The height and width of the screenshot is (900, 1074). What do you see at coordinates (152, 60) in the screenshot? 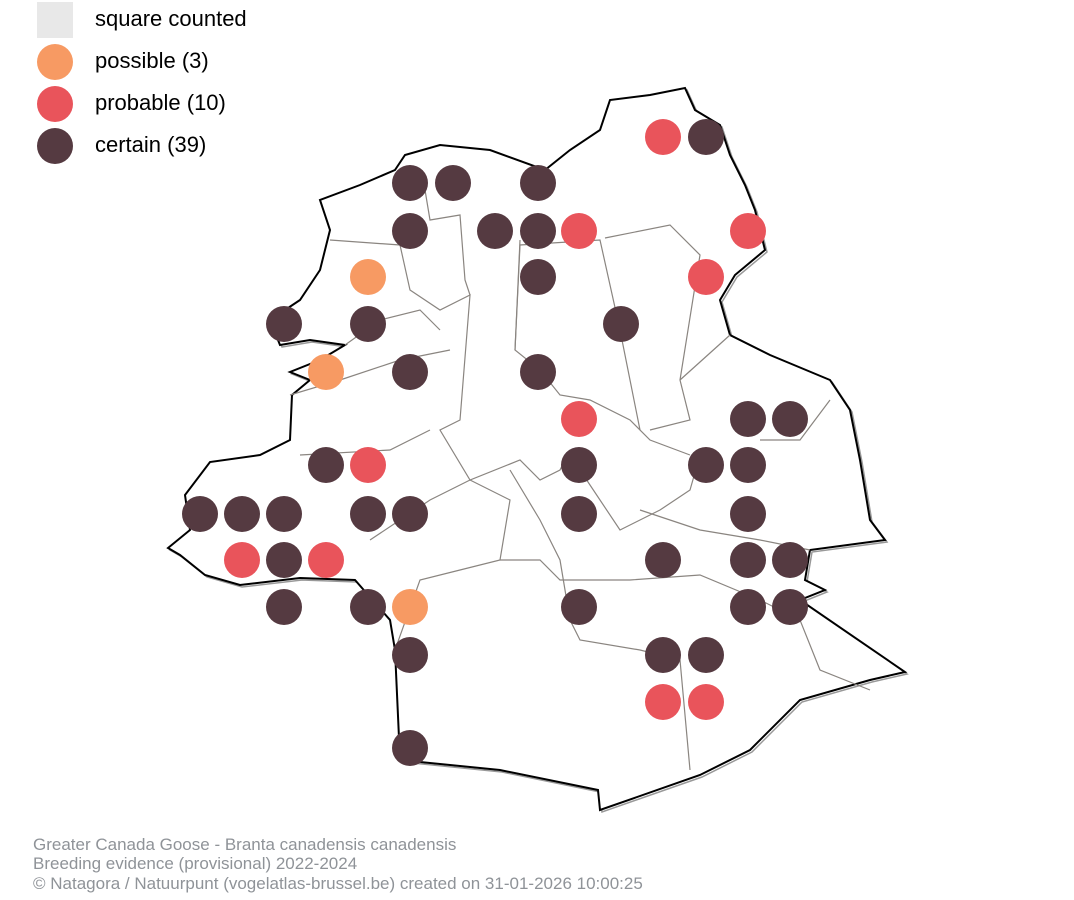
I see `legend-label: possible (3)` at bounding box center [152, 60].